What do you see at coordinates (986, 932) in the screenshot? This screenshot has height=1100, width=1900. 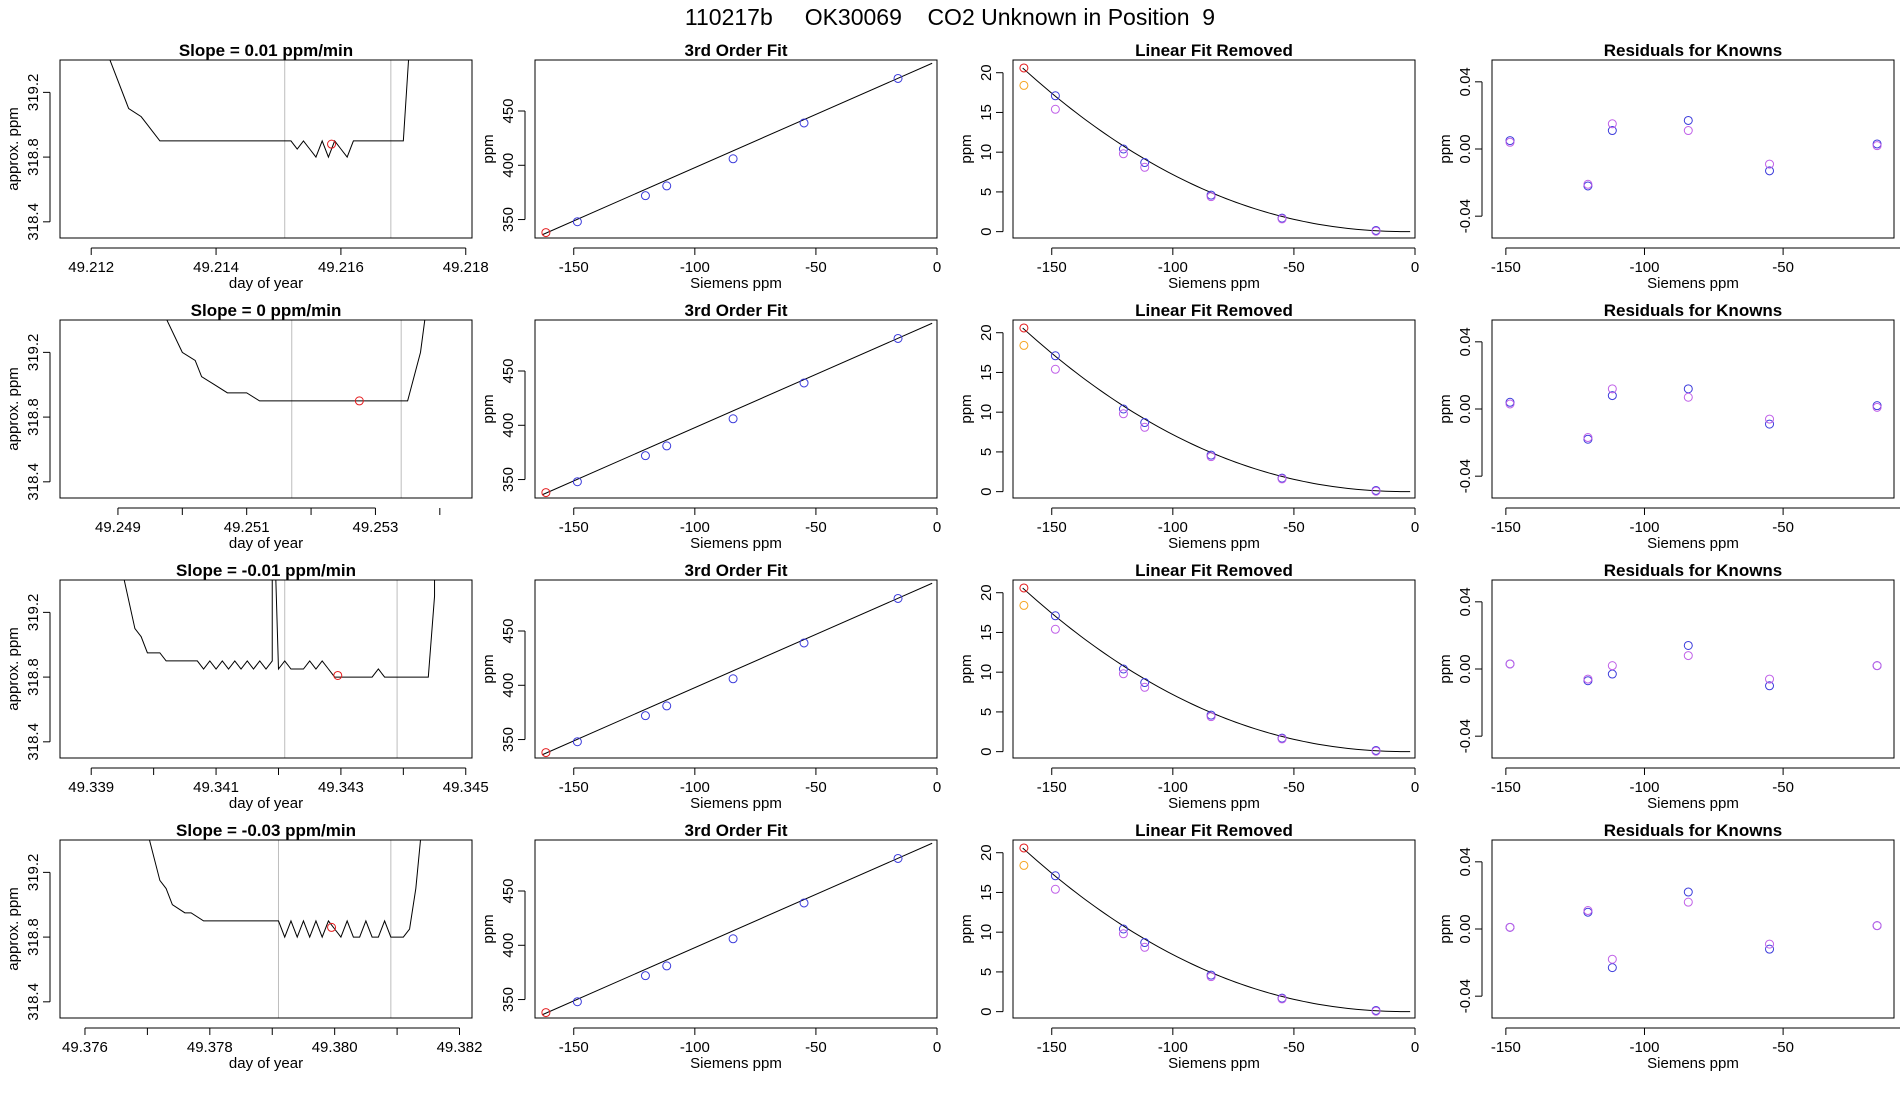 I see `y-tick-label: 10` at bounding box center [986, 932].